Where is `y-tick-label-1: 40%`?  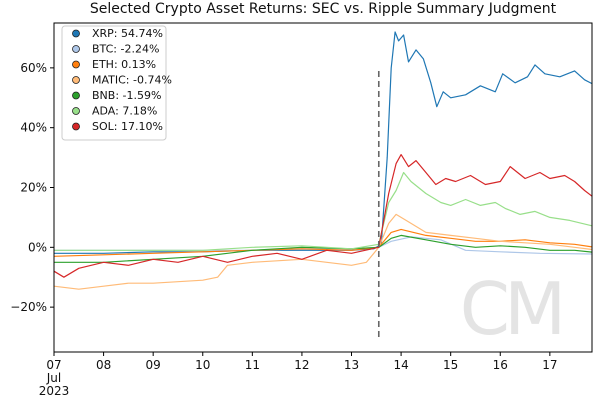 y-tick-label-1: 40% is located at coordinates (33, 128).